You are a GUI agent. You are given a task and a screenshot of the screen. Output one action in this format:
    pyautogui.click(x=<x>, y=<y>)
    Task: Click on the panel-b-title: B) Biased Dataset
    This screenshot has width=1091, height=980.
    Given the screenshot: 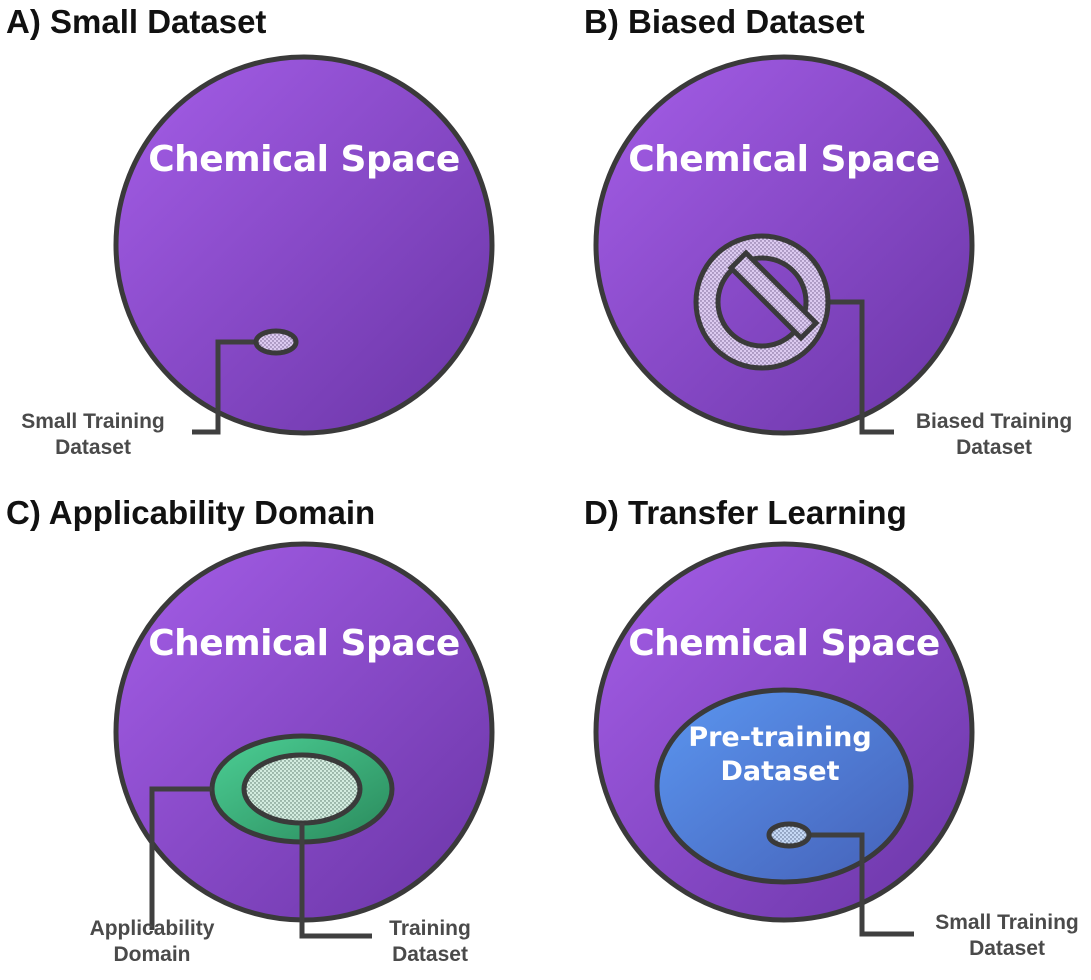 What is the action you would take?
    pyautogui.click(x=724, y=21)
    